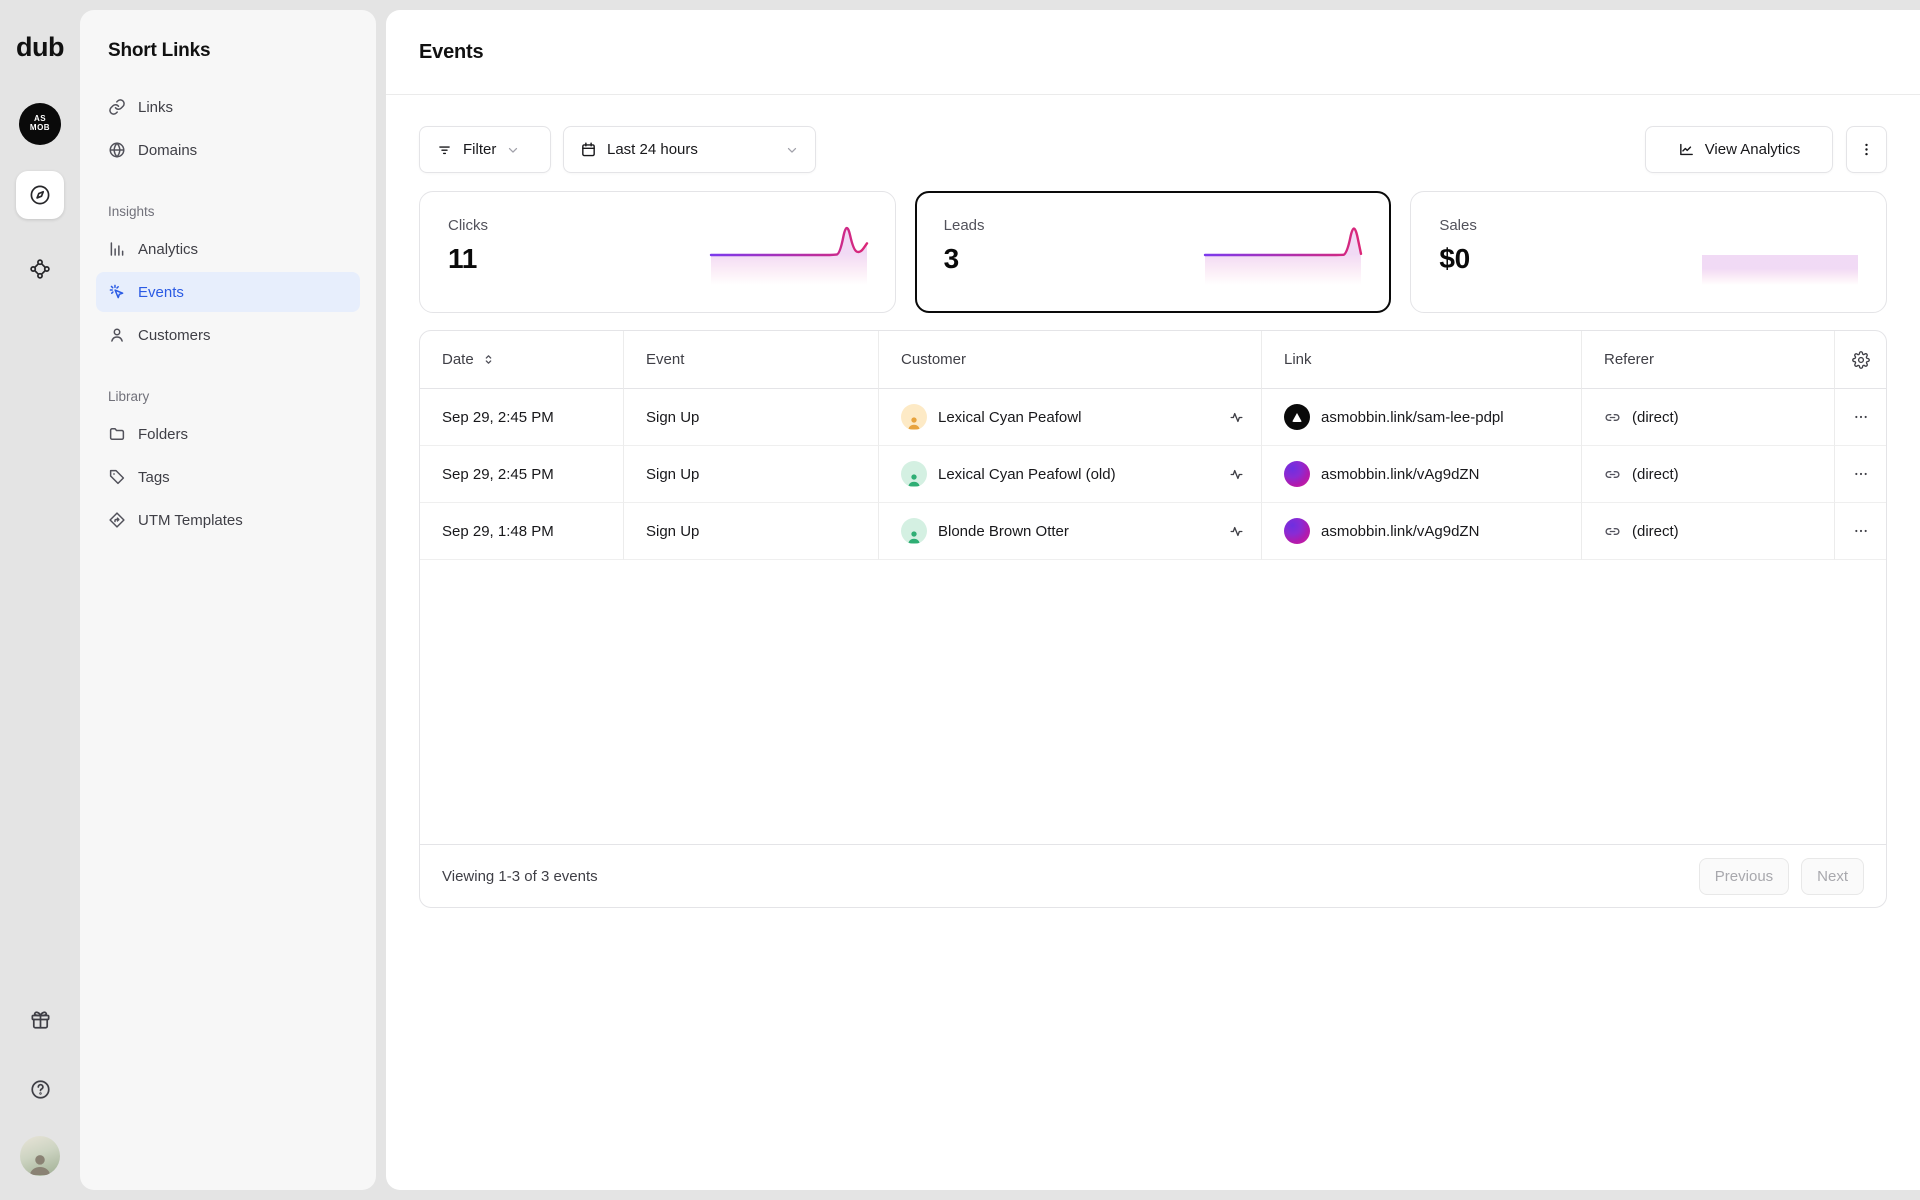 The height and width of the screenshot is (1200, 1920). I want to click on sidebar-item-utm-templates: UTM Templates, so click(228, 520).